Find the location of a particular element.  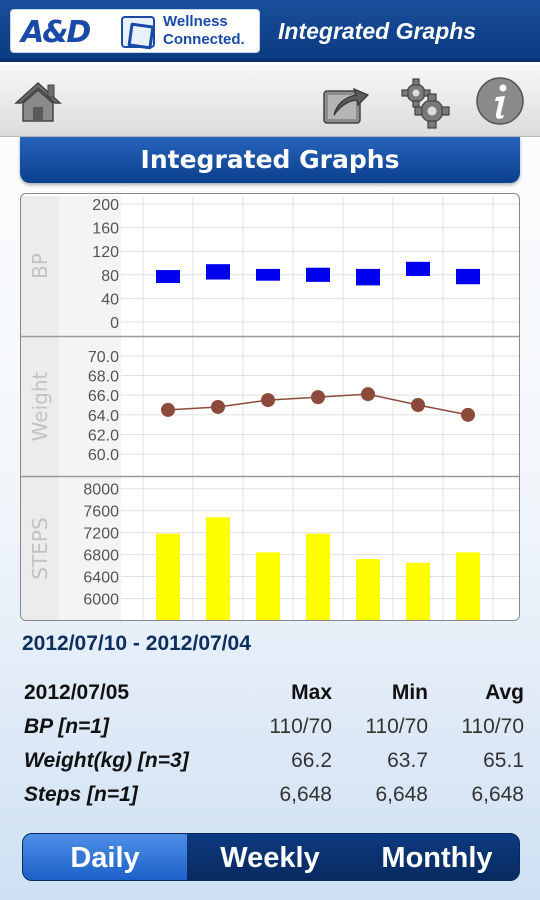

y-tick-label: 62.0 is located at coordinates (103, 436).